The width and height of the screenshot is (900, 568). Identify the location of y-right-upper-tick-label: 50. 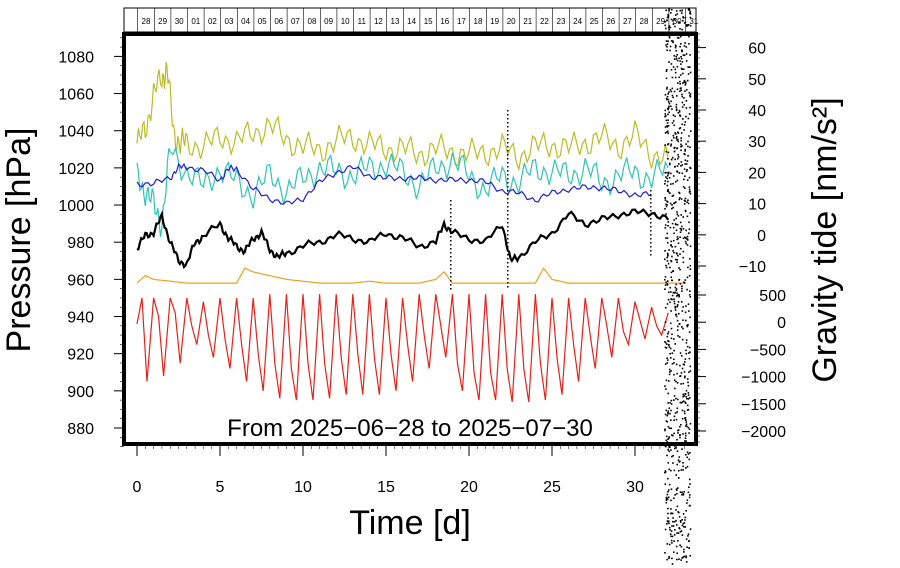
(757, 80).